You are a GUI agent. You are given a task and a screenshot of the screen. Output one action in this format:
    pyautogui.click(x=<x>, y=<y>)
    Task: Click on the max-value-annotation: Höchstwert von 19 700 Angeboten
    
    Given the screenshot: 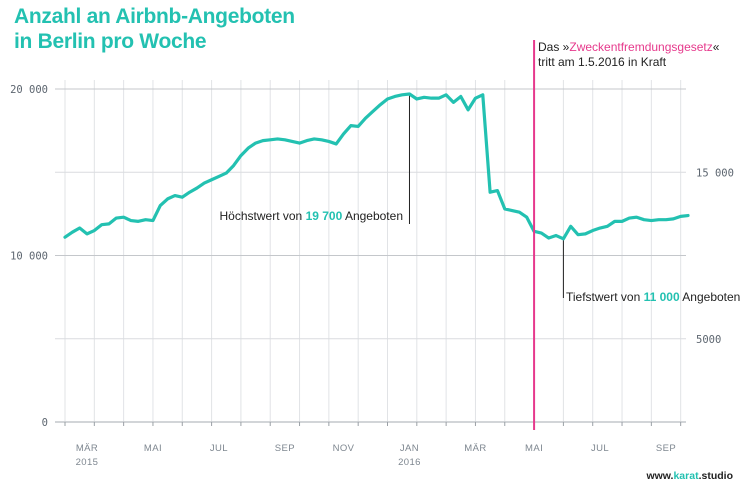 What is the action you would take?
    pyautogui.click(x=311, y=216)
    